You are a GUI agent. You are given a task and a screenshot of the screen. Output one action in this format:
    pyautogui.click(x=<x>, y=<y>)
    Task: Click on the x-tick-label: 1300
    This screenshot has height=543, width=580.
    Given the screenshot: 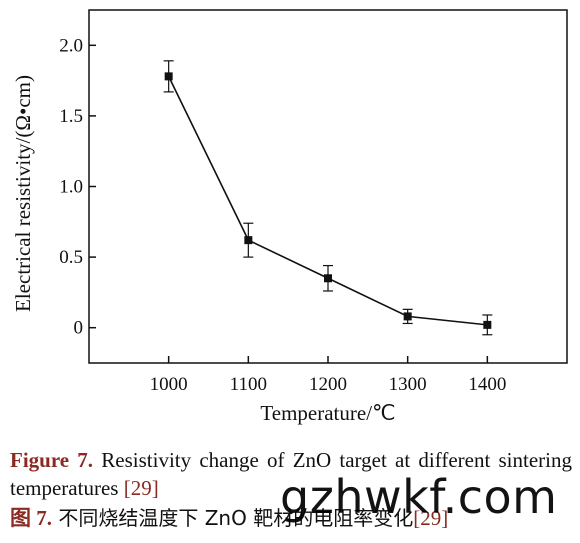 What is the action you would take?
    pyautogui.click(x=408, y=384)
    